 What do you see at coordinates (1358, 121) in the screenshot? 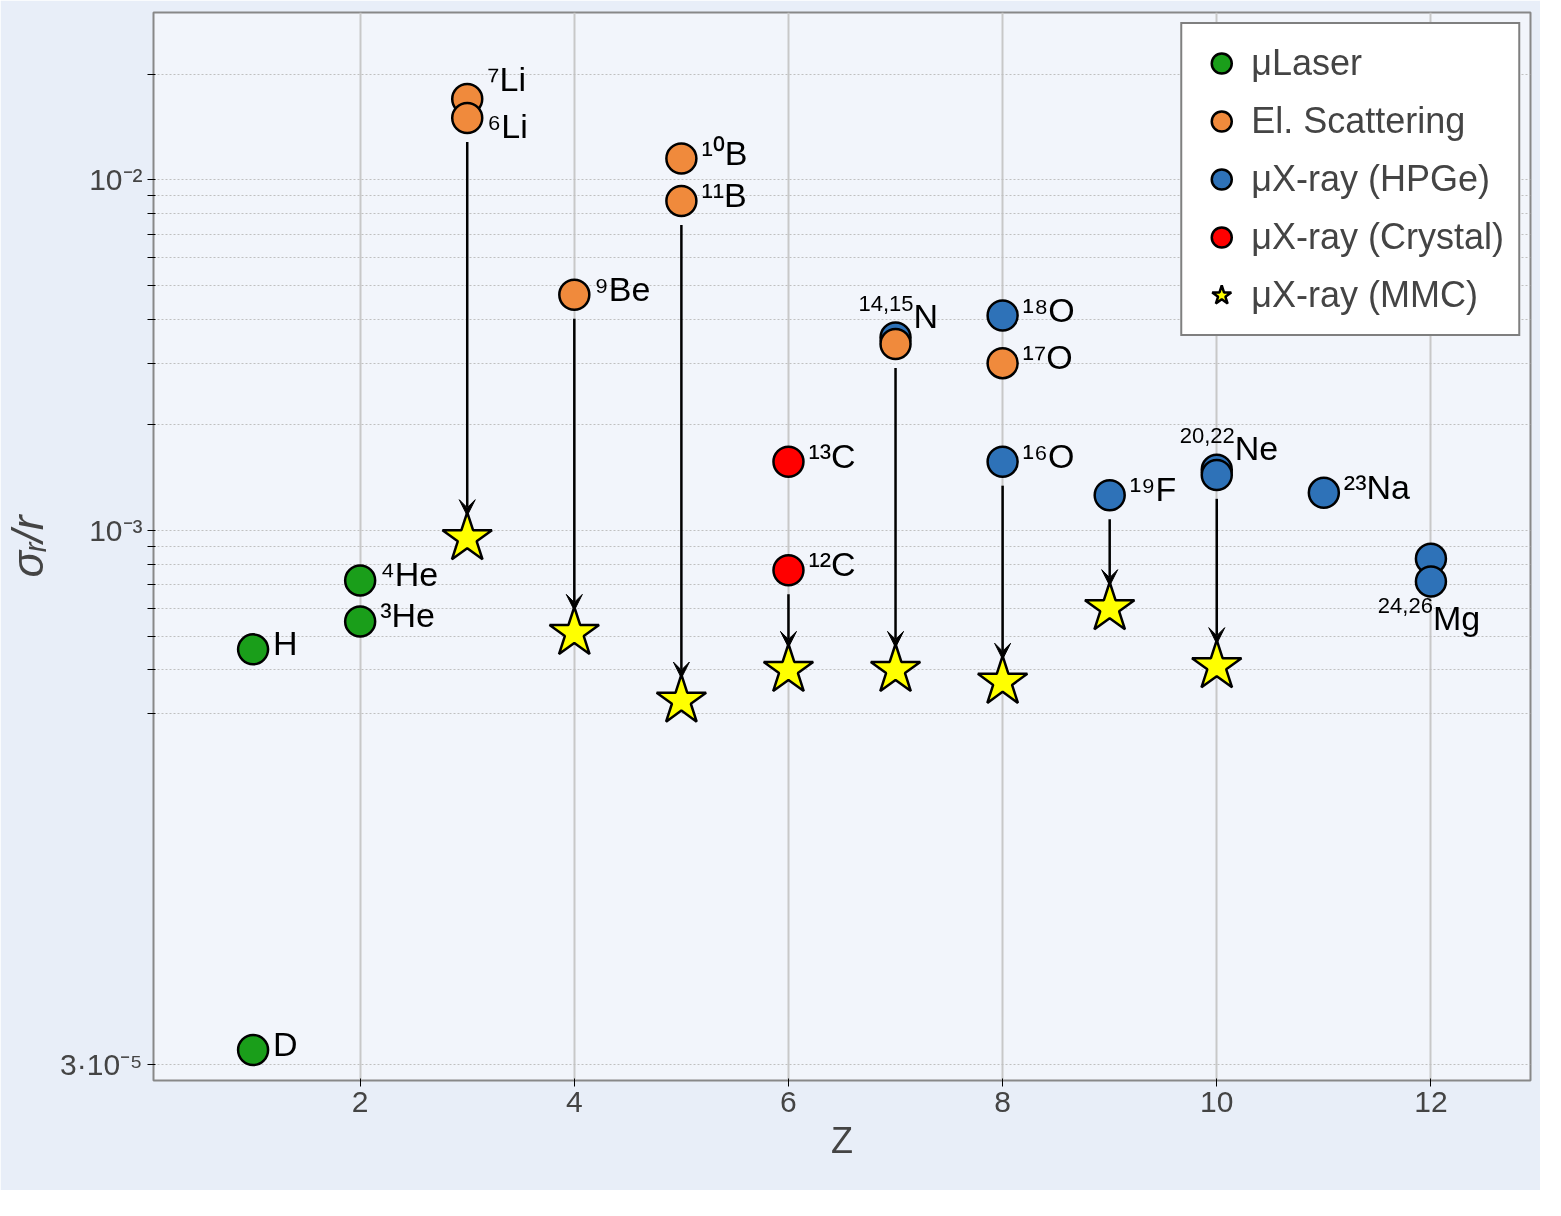
I see `legend-label: El. Scattering` at bounding box center [1358, 121].